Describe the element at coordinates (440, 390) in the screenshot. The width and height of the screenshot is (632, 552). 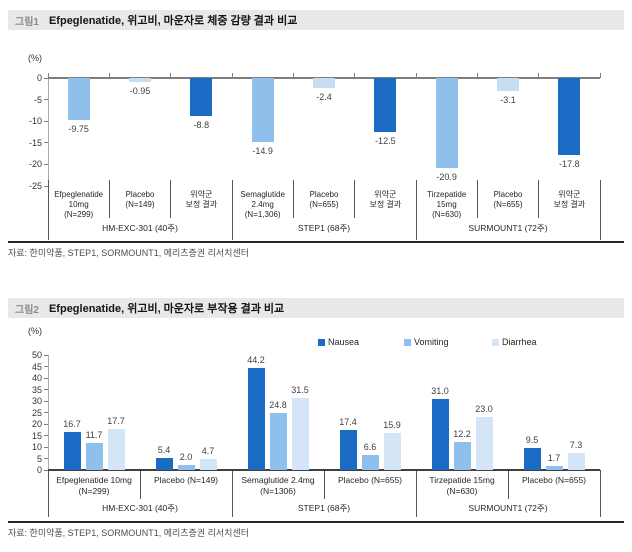
I see `bar-value-label: 31.0` at that location.